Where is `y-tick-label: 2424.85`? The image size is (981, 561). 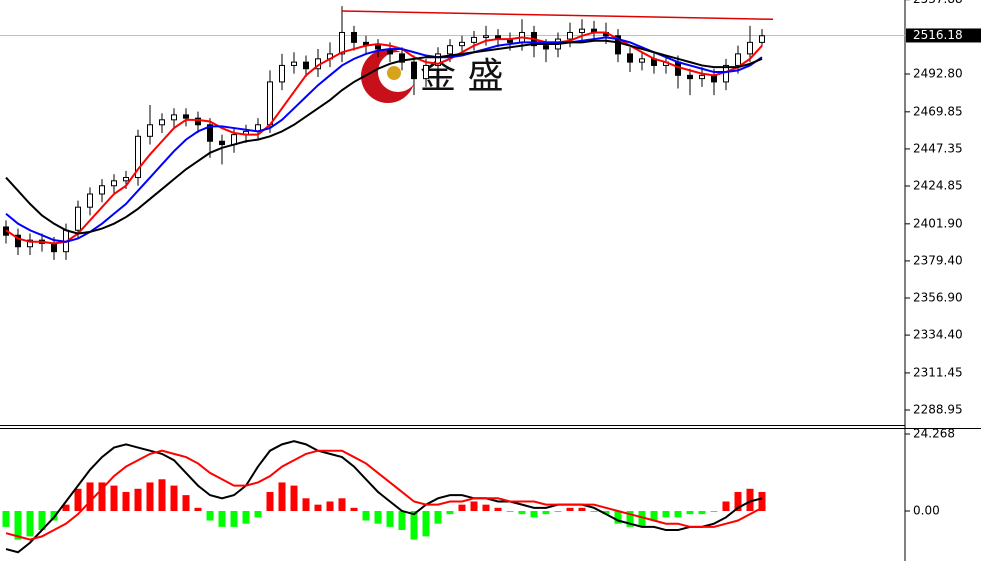
y-tick-label: 2424.85 is located at coordinates (938, 186).